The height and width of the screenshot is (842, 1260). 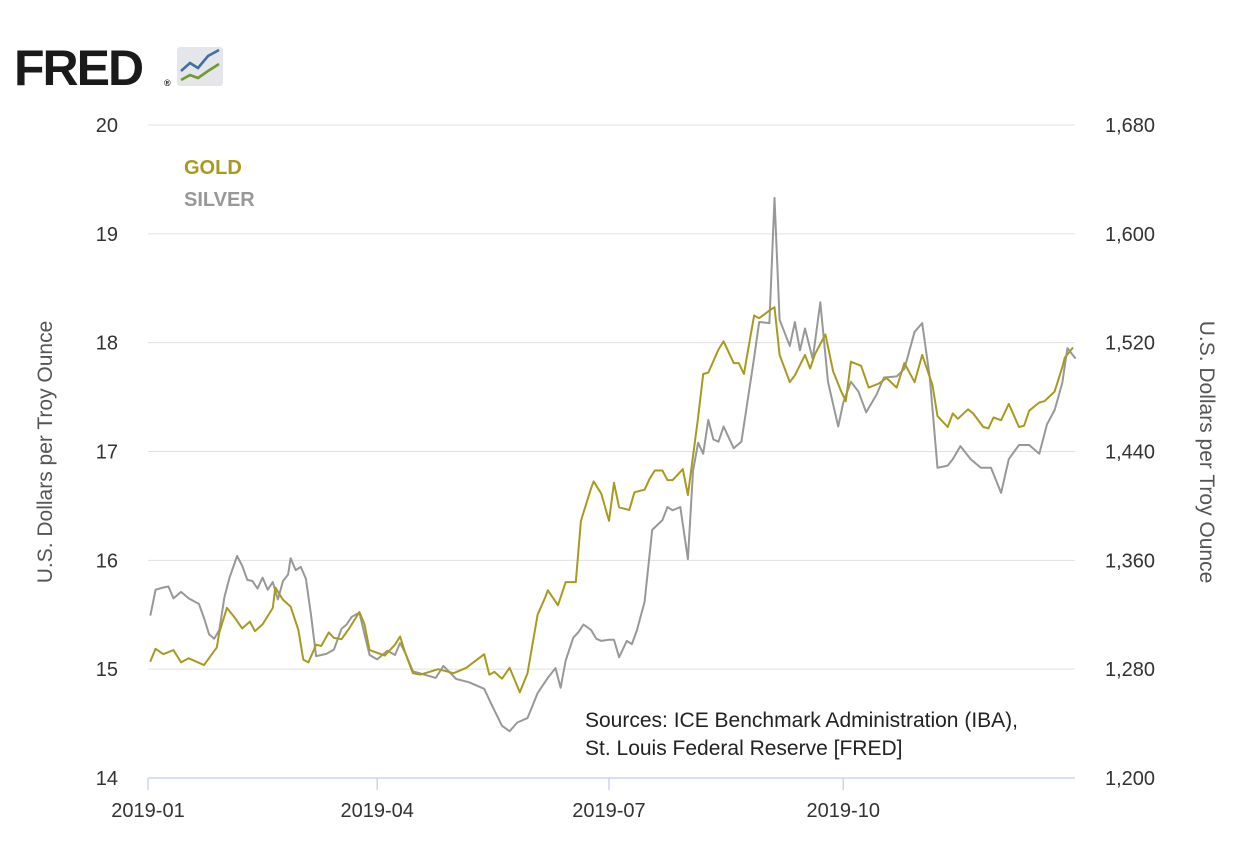 What do you see at coordinates (200, 66) in the screenshot?
I see `fred-logo-graph-icon` at bounding box center [200, 66].